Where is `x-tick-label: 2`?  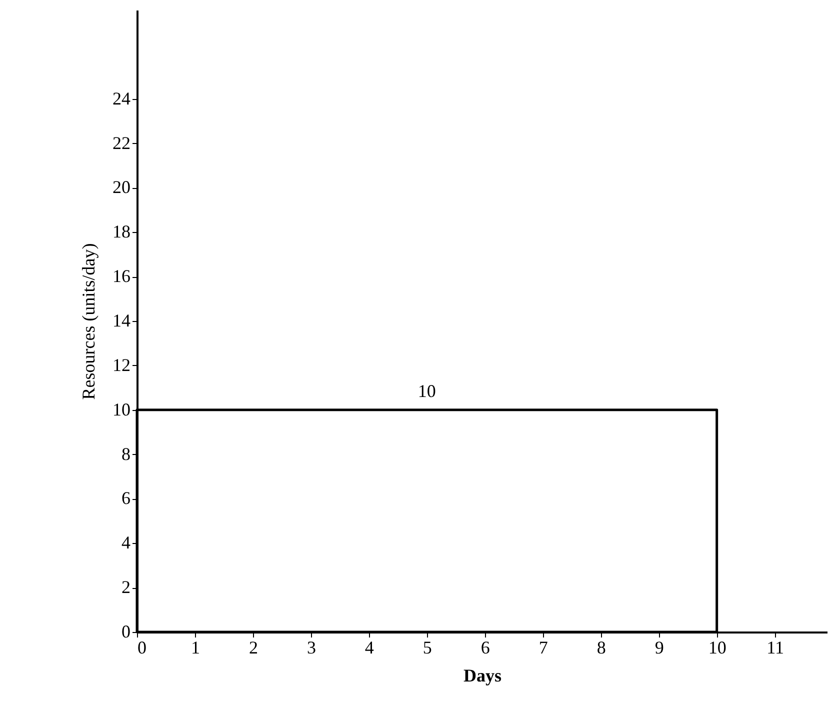 x-tick-label: 2 is located at coordinates (253, 648).